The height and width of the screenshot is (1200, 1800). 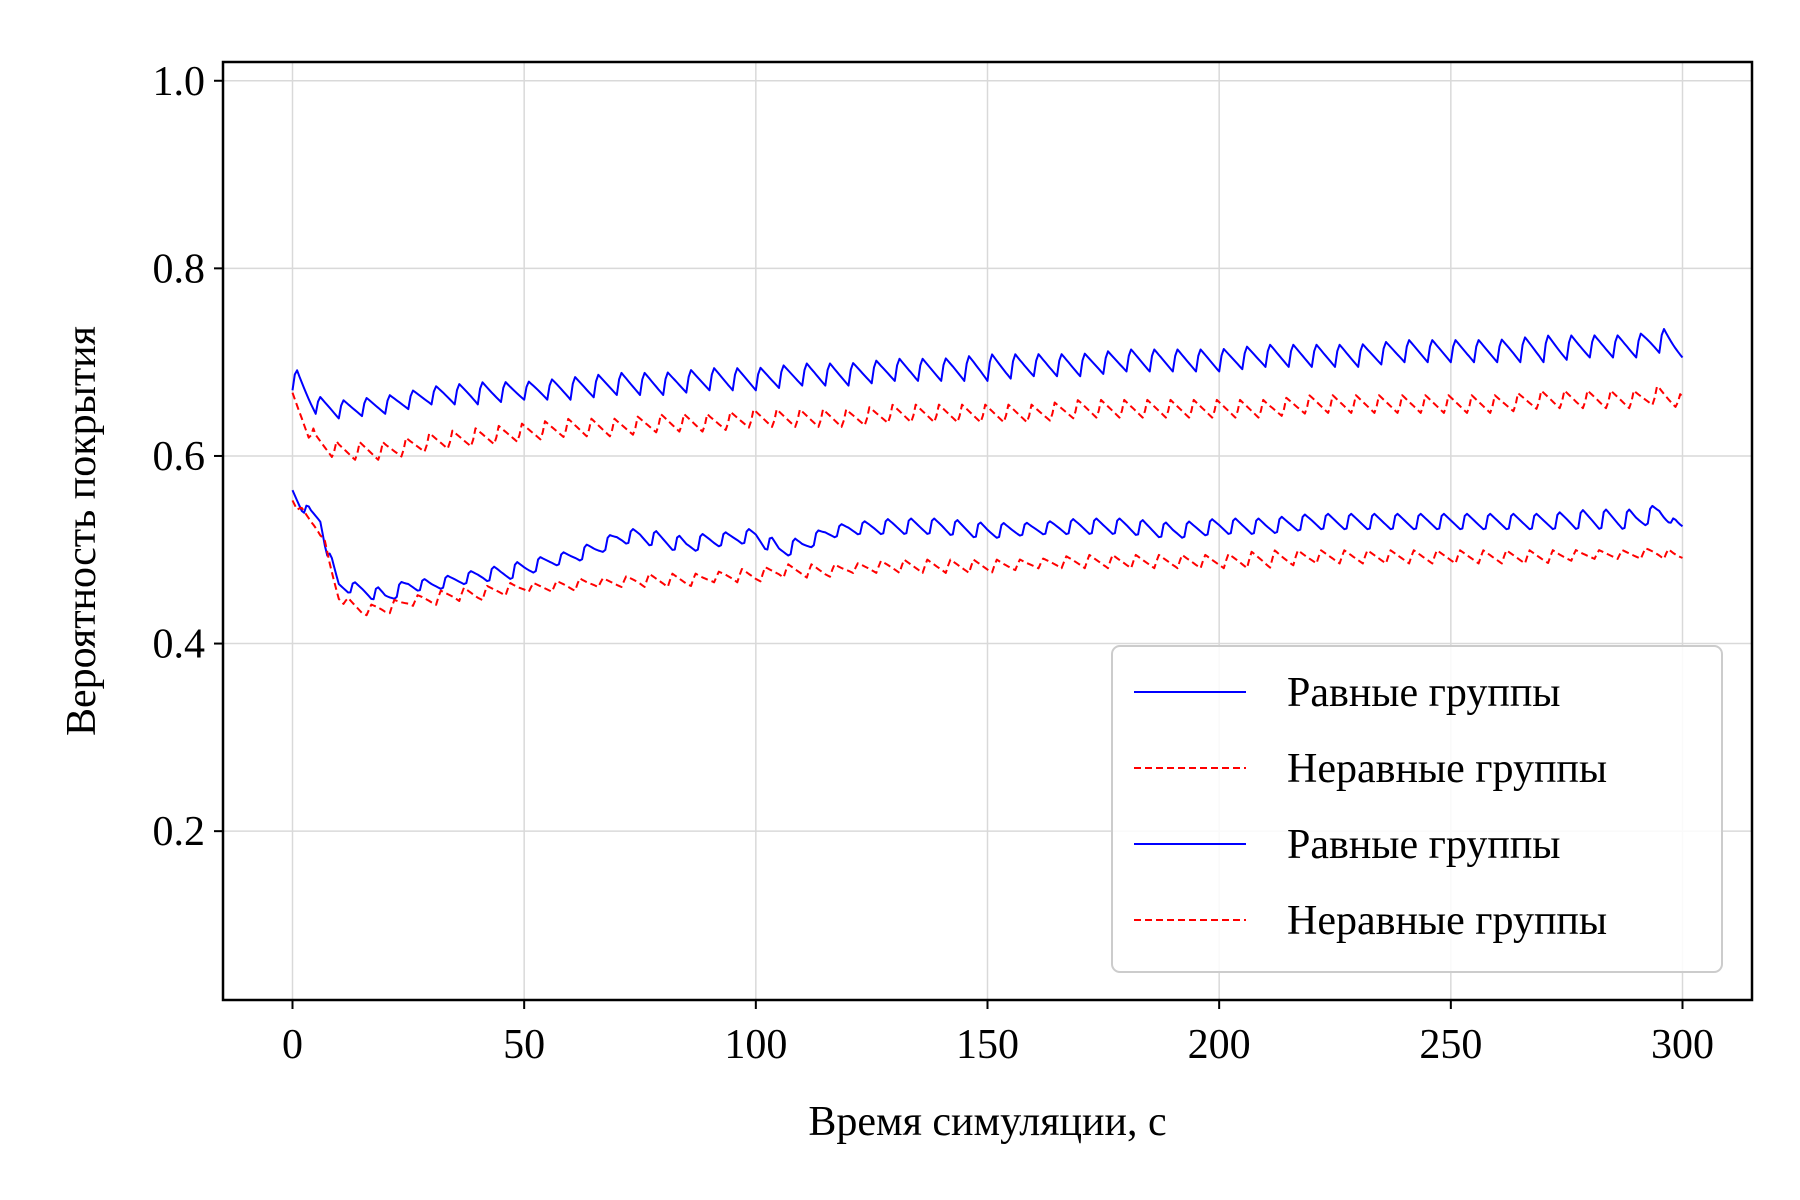 I want to click on y-tick-label: 1.0, so click(x=179, y=82).